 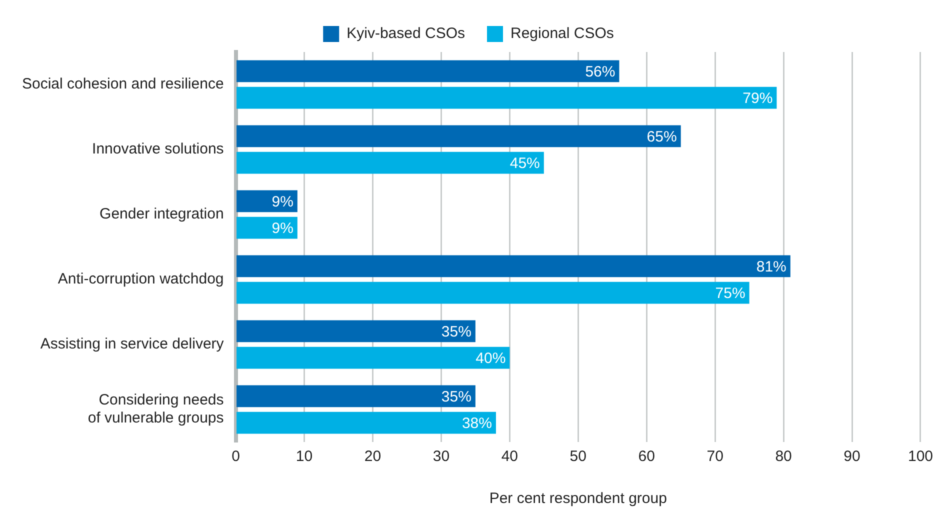 What do you see at coordinates (920, 457) in the screenshot?
I see `x-tick-label: 100` at bounding box center [920, 457].